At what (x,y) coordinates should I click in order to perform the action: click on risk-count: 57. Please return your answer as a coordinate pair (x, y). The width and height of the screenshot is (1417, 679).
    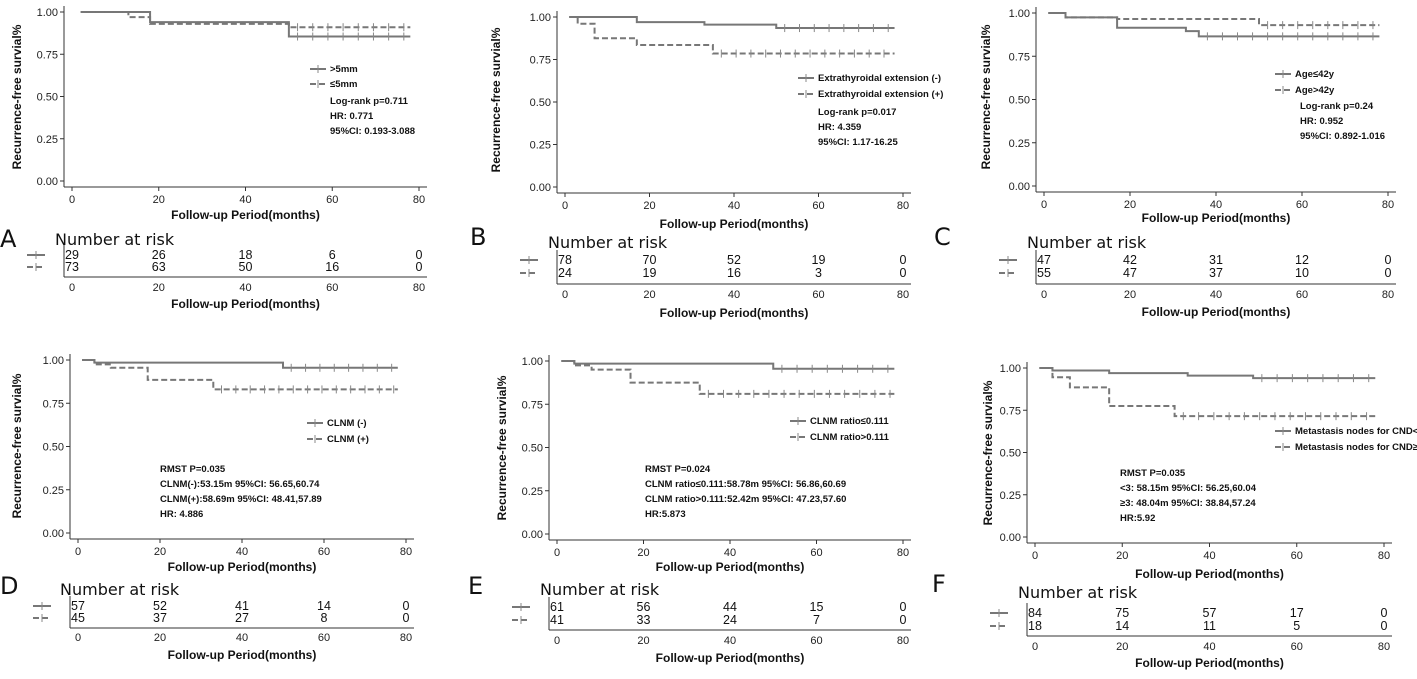
    Looking at the image, I should click on (1210, 613).